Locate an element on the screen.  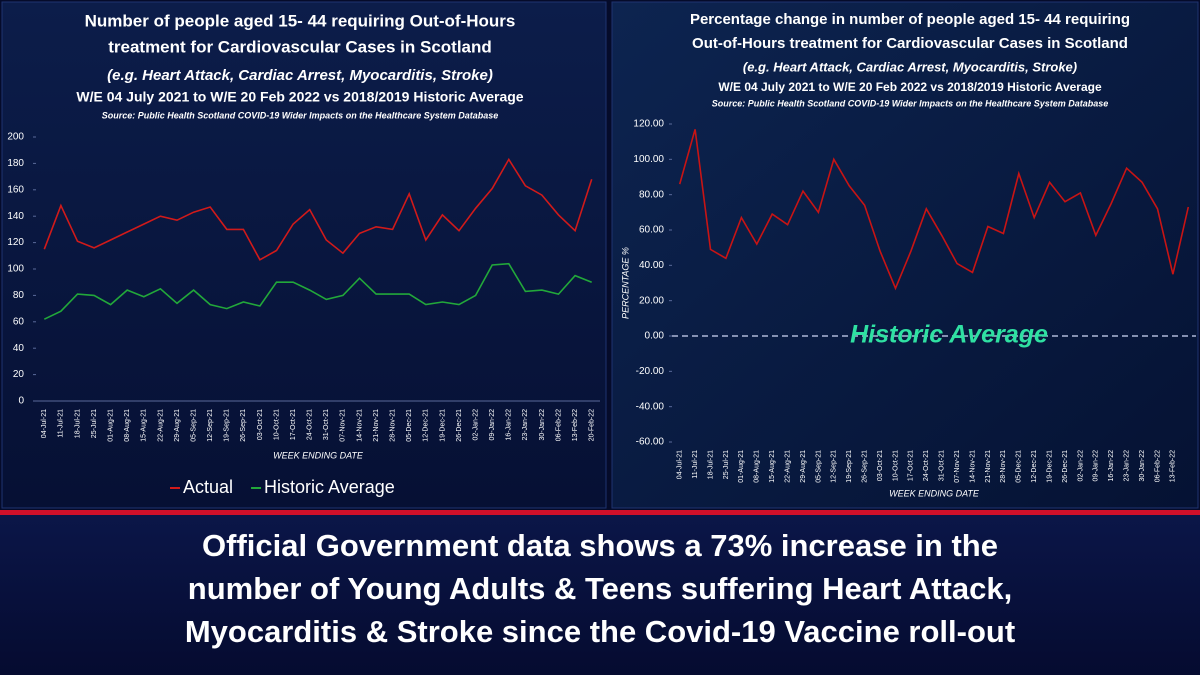
x-axis-label: WEEK ENDING DATE is located at coordinates (318, 455).